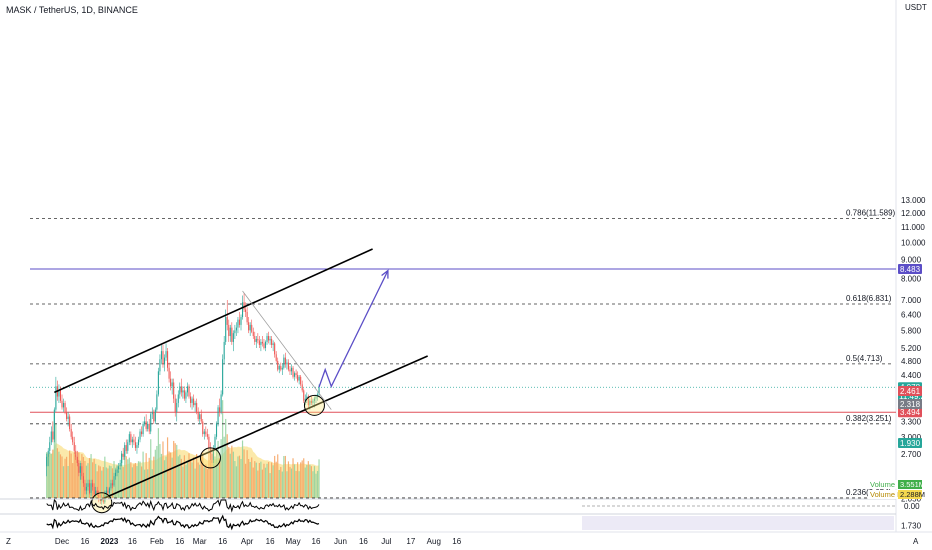  Describe the element at coordinates (434, 541) in the screenshot. I see `time-tick-label: Aug` at that location.